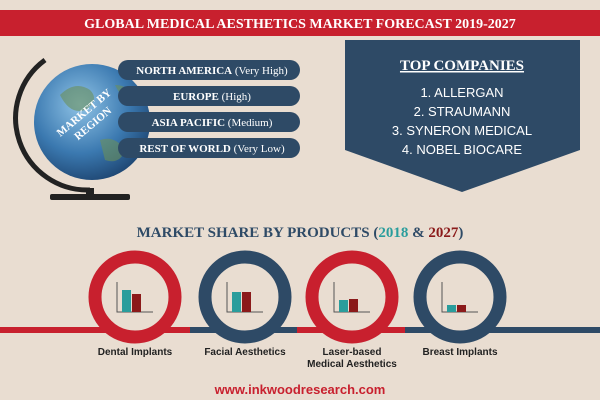  Describe the element at coordinates (462, 130) in the screenshot. I see `company: 3. SYNERON MEDICAL` at that location.